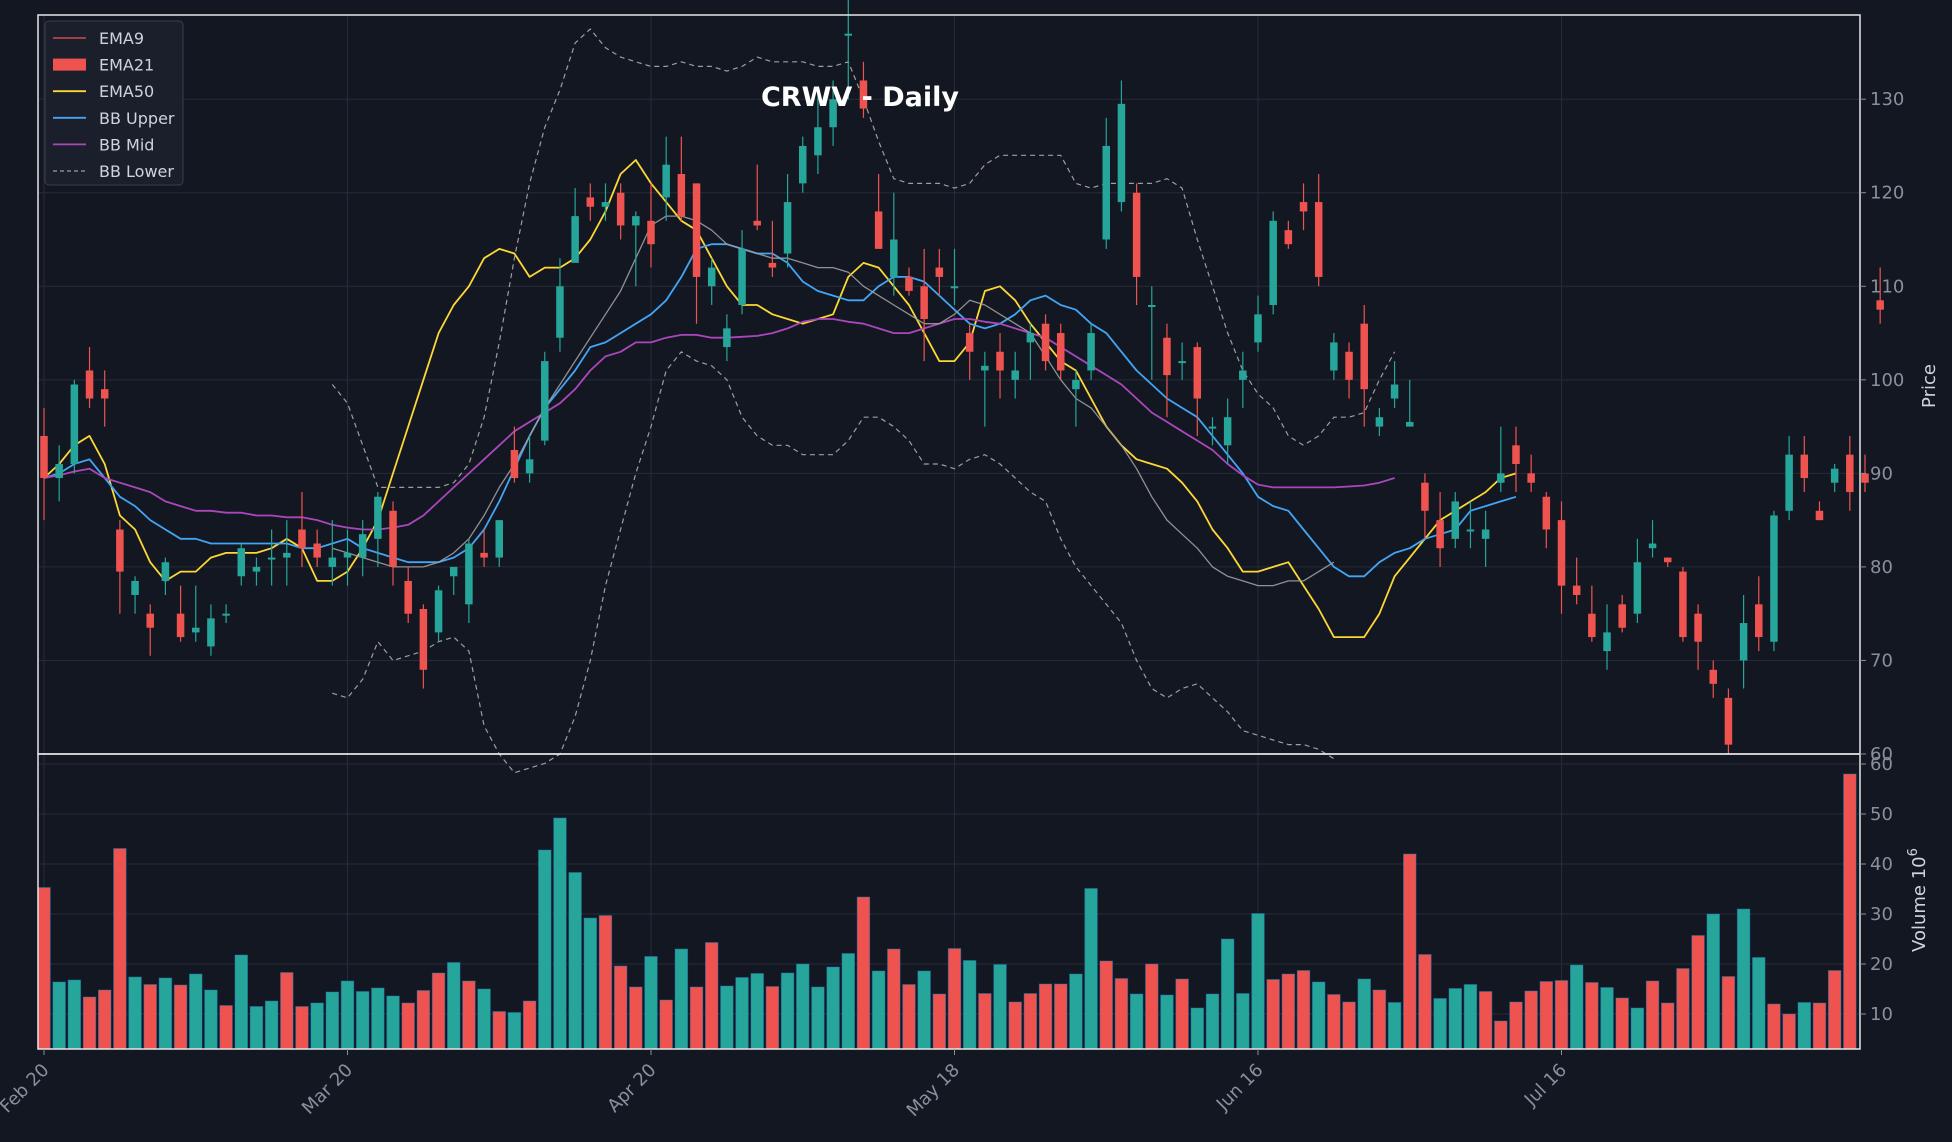 The width and height of the screenshot is (1952, 1142). Describe the element at coordinates (1913, 852) in the screenshot. I see `volume-axis-label-exponent: 6` at that location.